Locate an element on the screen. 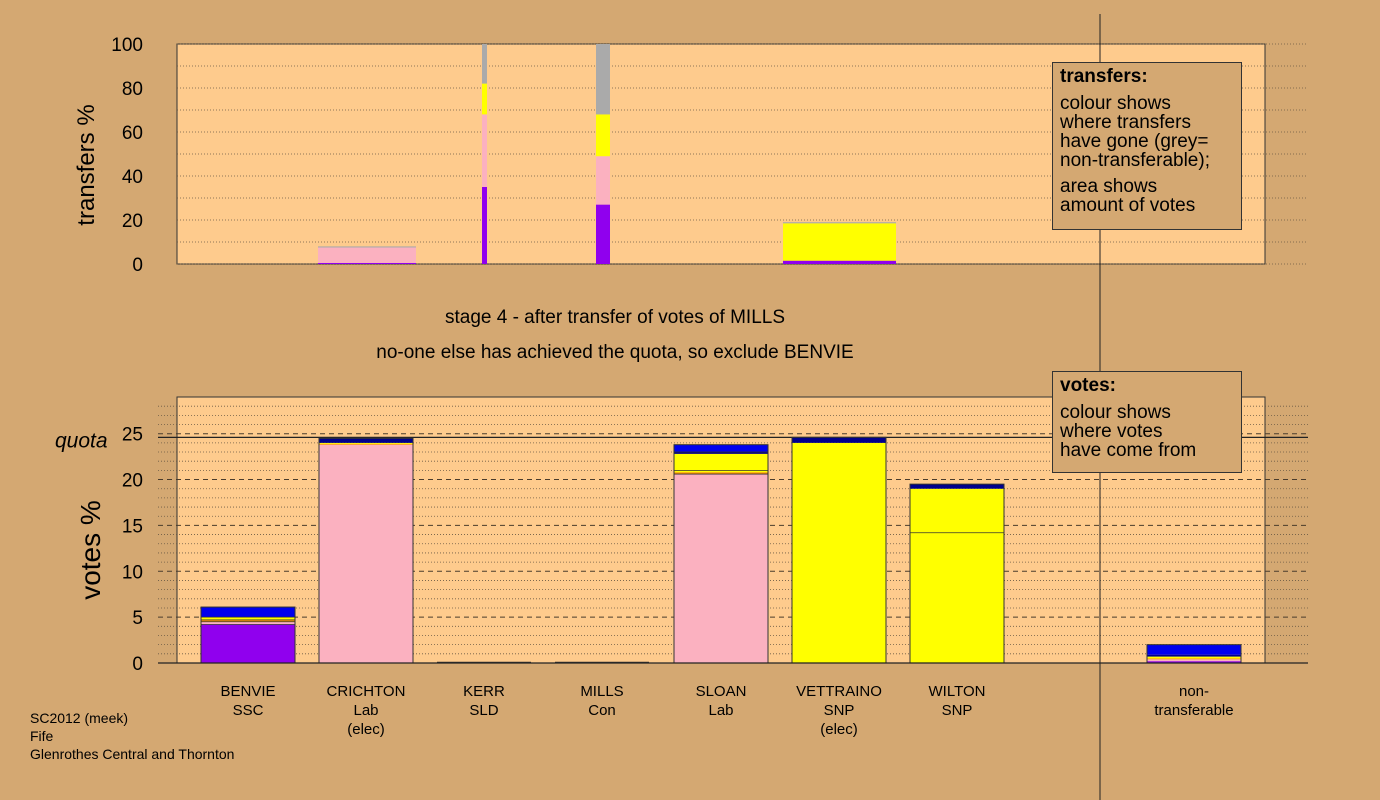 This screenshot has width=1380, height=800. candidate-label: CRICHTON is located at coordinates (366, 691).